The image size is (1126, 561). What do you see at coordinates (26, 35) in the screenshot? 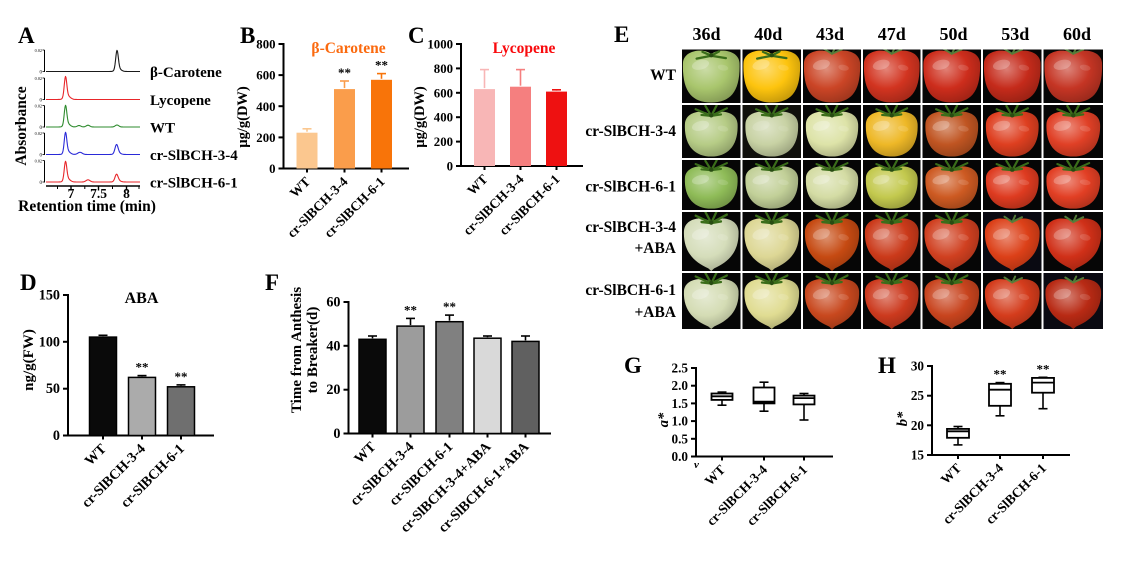
I see `svg-text: A` at bounding box center [26, 35].